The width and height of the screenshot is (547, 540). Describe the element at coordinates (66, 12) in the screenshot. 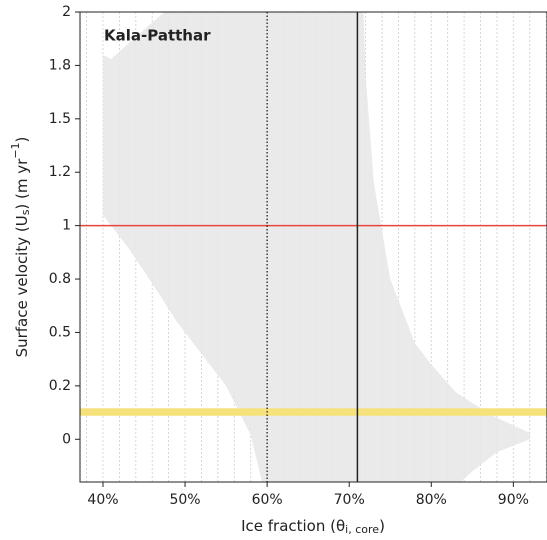

I see `y-tick-label: 2` at that location.